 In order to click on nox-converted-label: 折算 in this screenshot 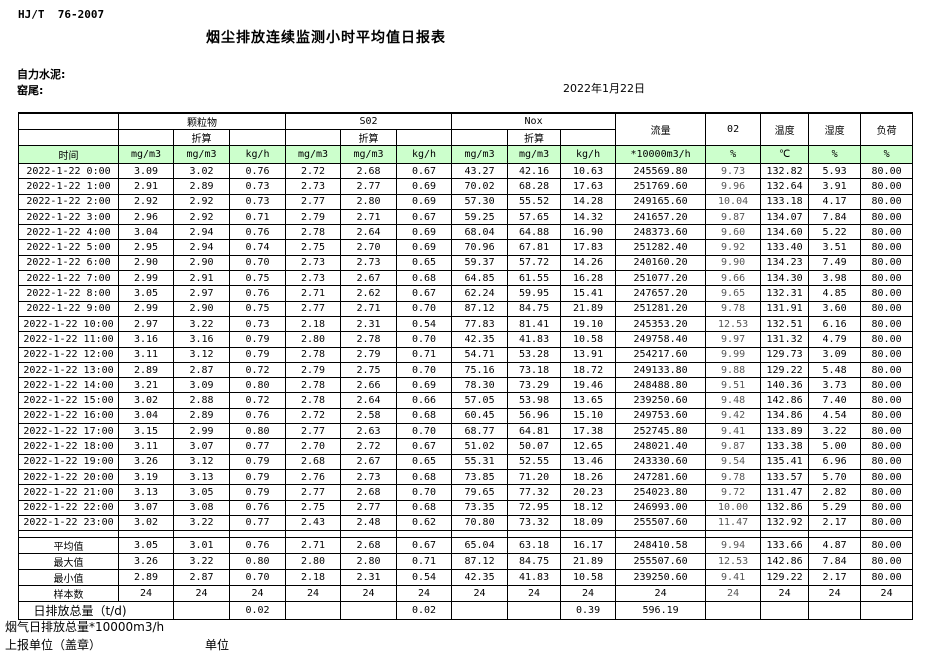, I will do `click(534, 137)`.